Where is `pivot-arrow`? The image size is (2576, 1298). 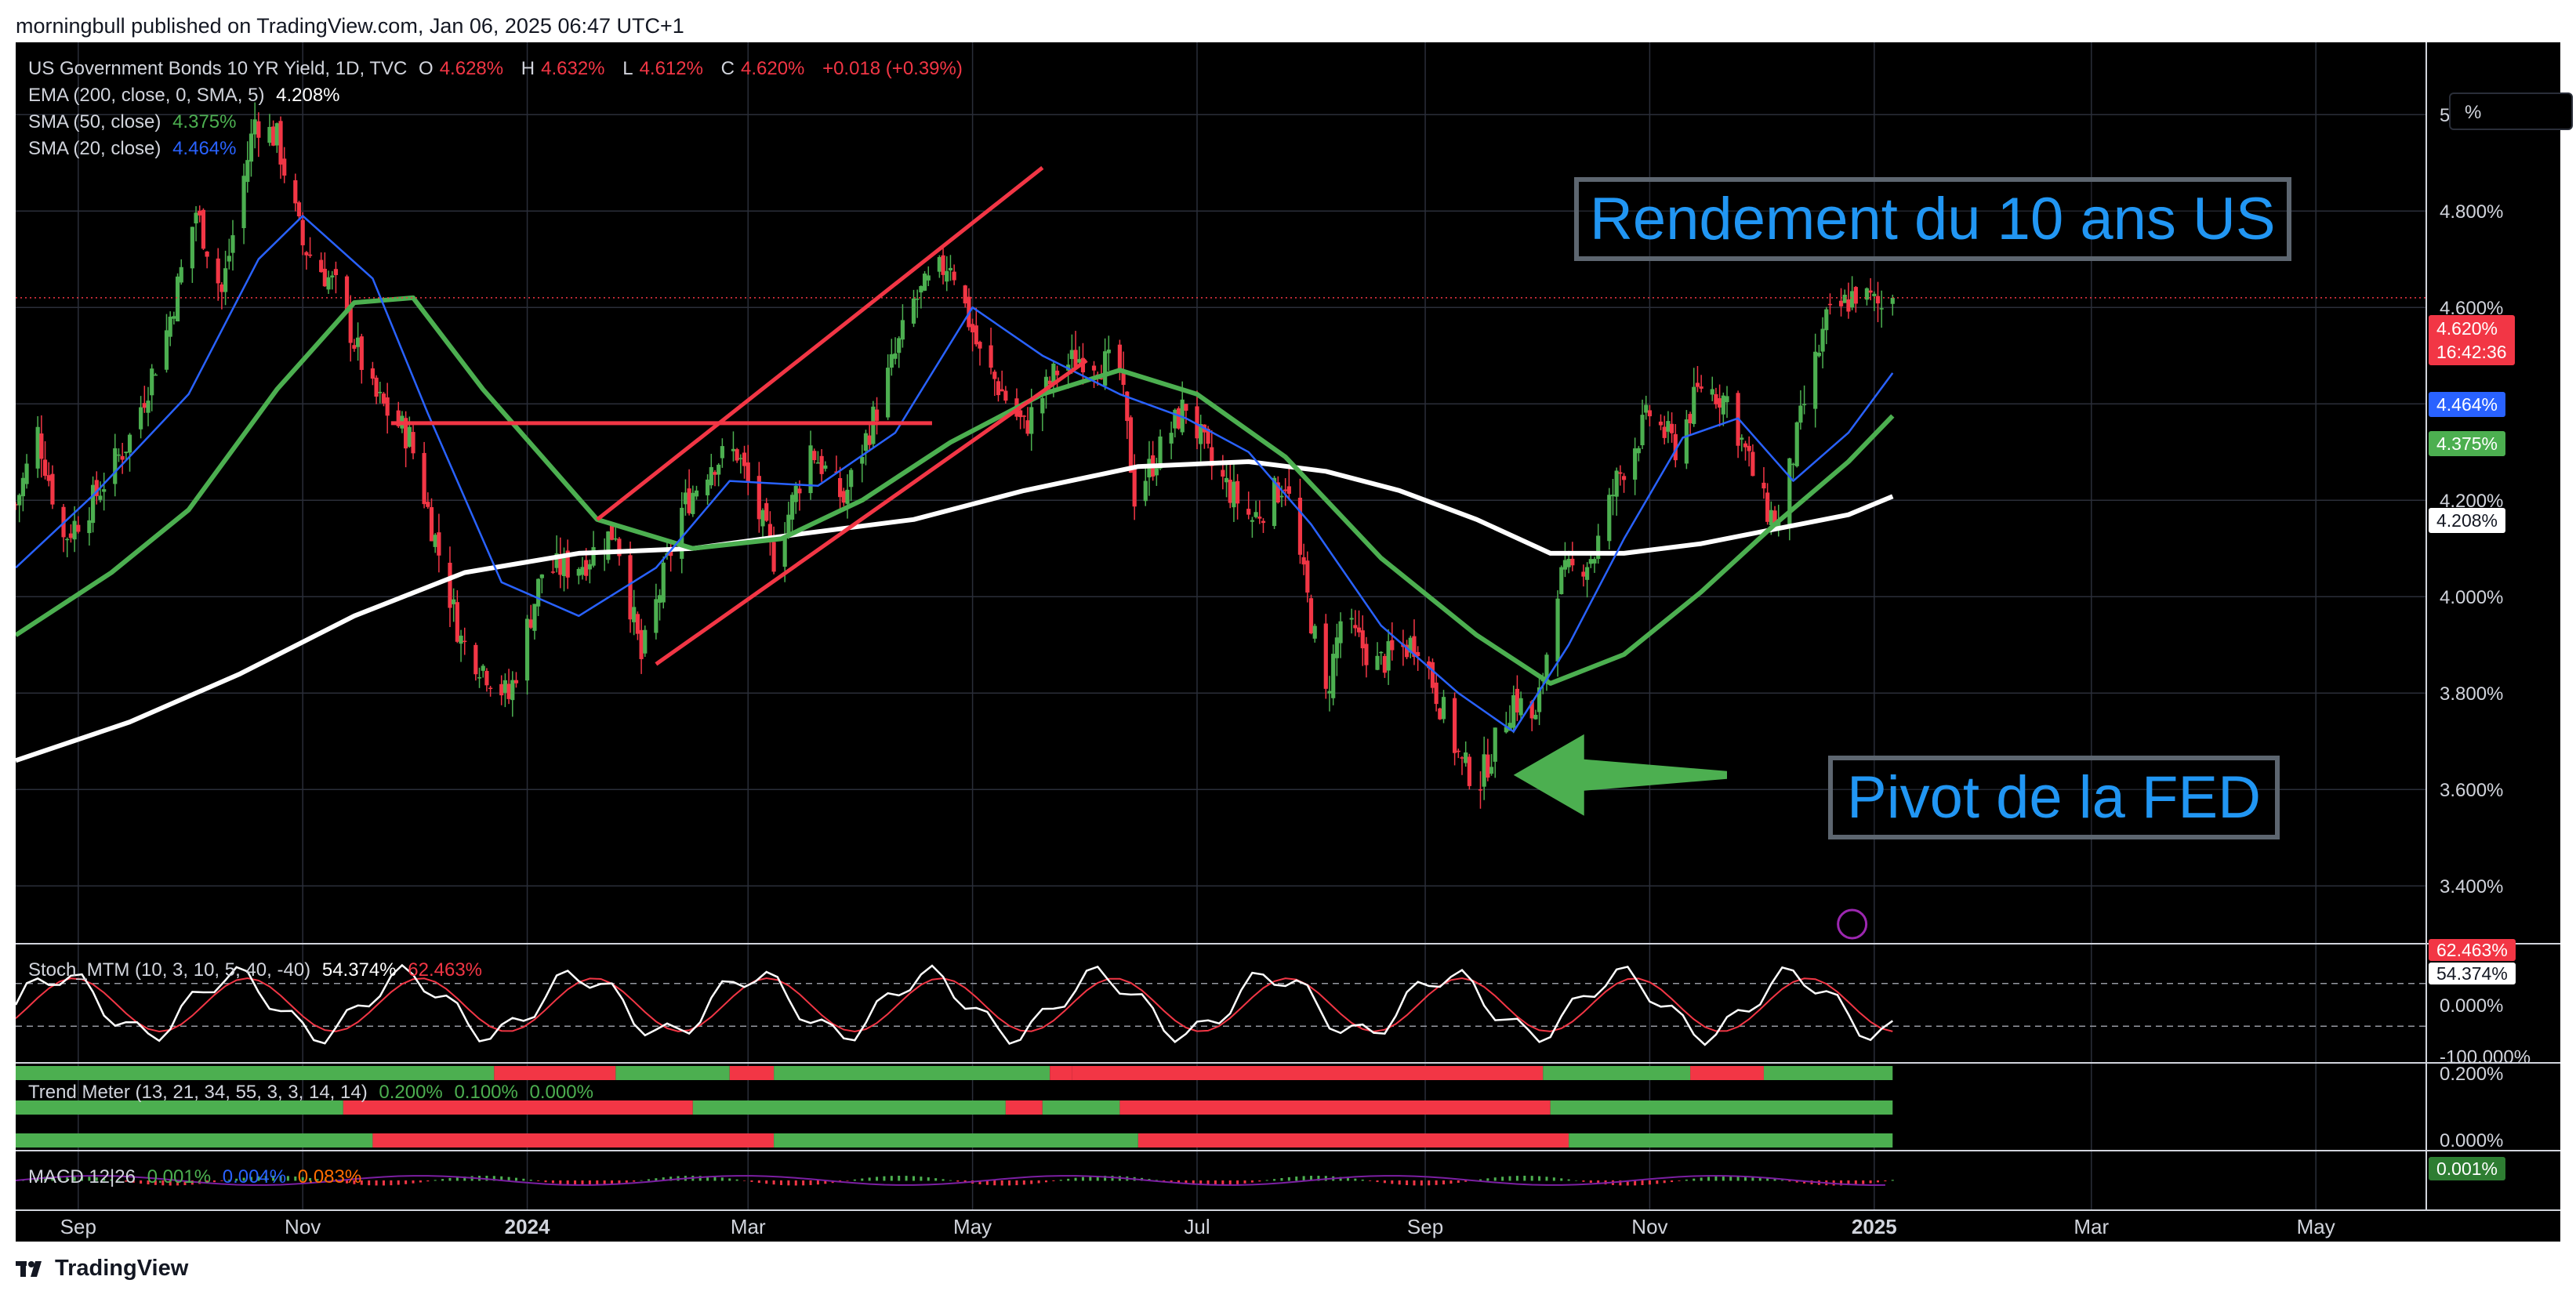
pivot-arrow is located at coordinates (1621, 775).